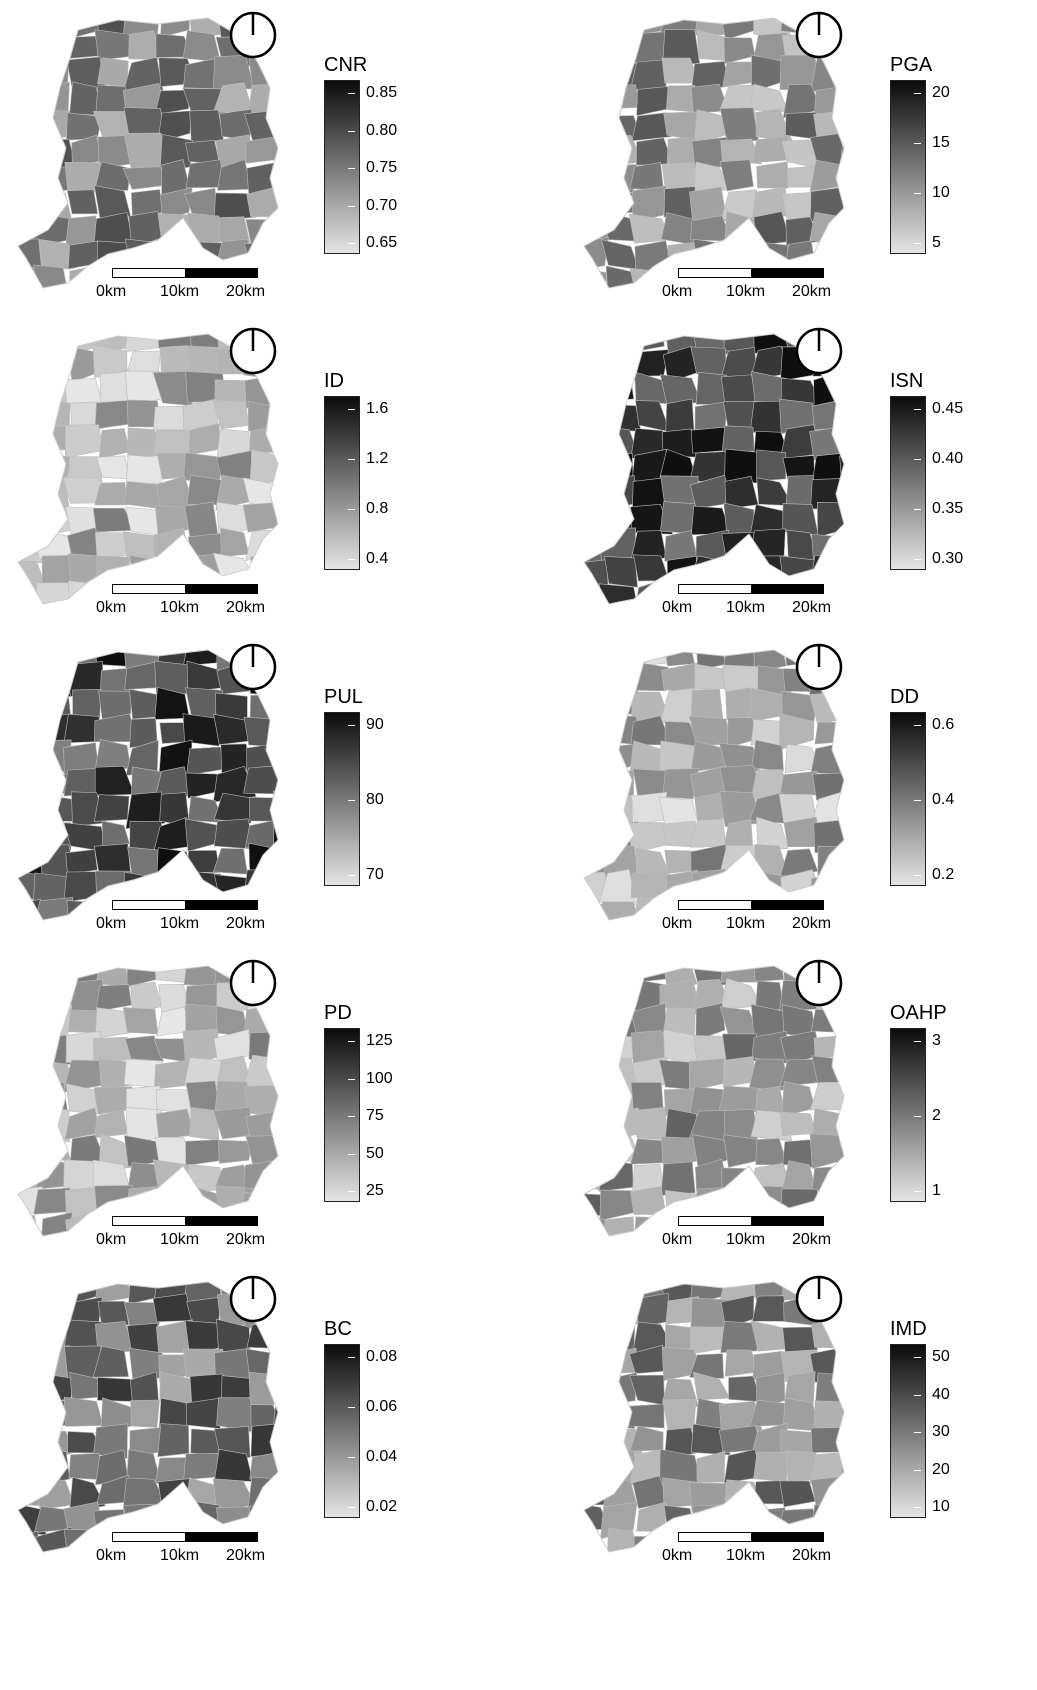  What do you see at coordinates (801, 481) in the screenshot?
I see `map-panel-isn: ISN 0.45 0.40 0.35 0.30 0km 10km 20km` at bounding box center [801, 481].